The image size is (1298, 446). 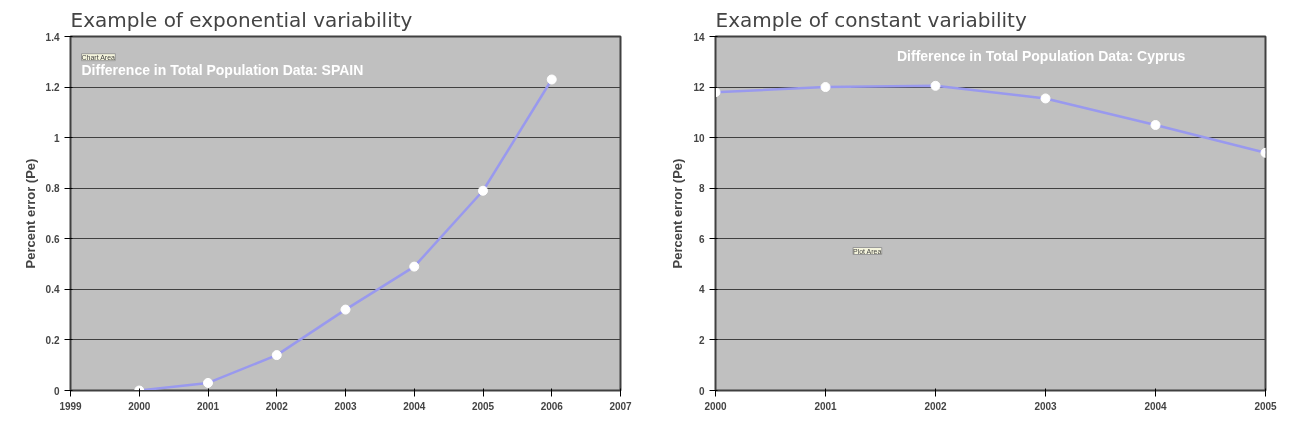 What do you see at coordinates (52, 239) in the screenshot?
I see `y-tick-label: 0.6` at bounding box center [52, 239].